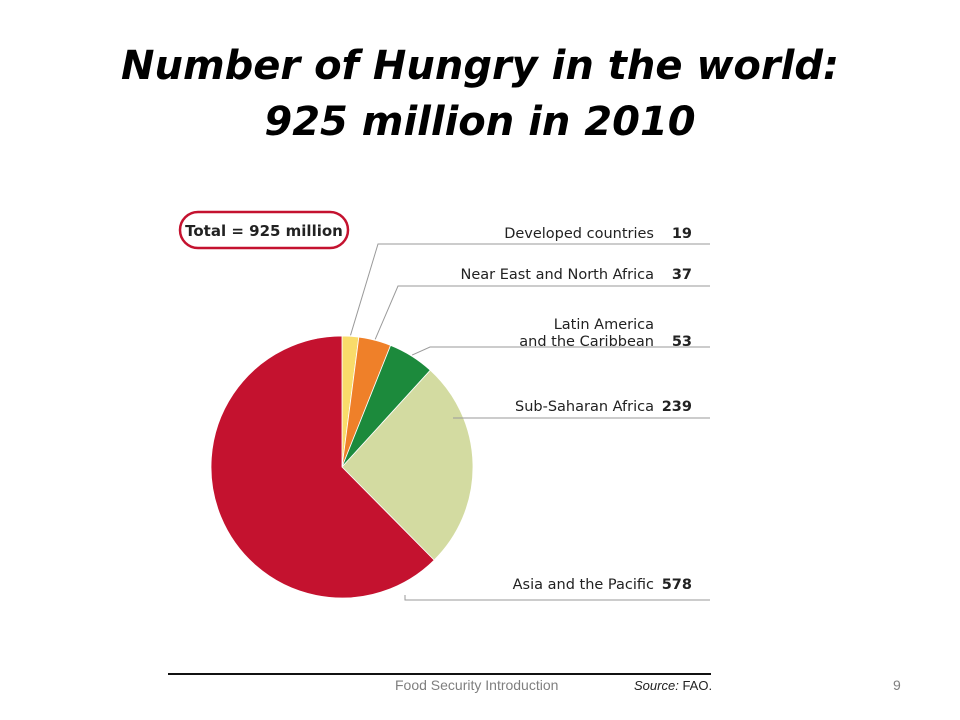 The image size is (960, 720). I want to click on slice-label-name: Asia and the Pacific, so click(583, 585).